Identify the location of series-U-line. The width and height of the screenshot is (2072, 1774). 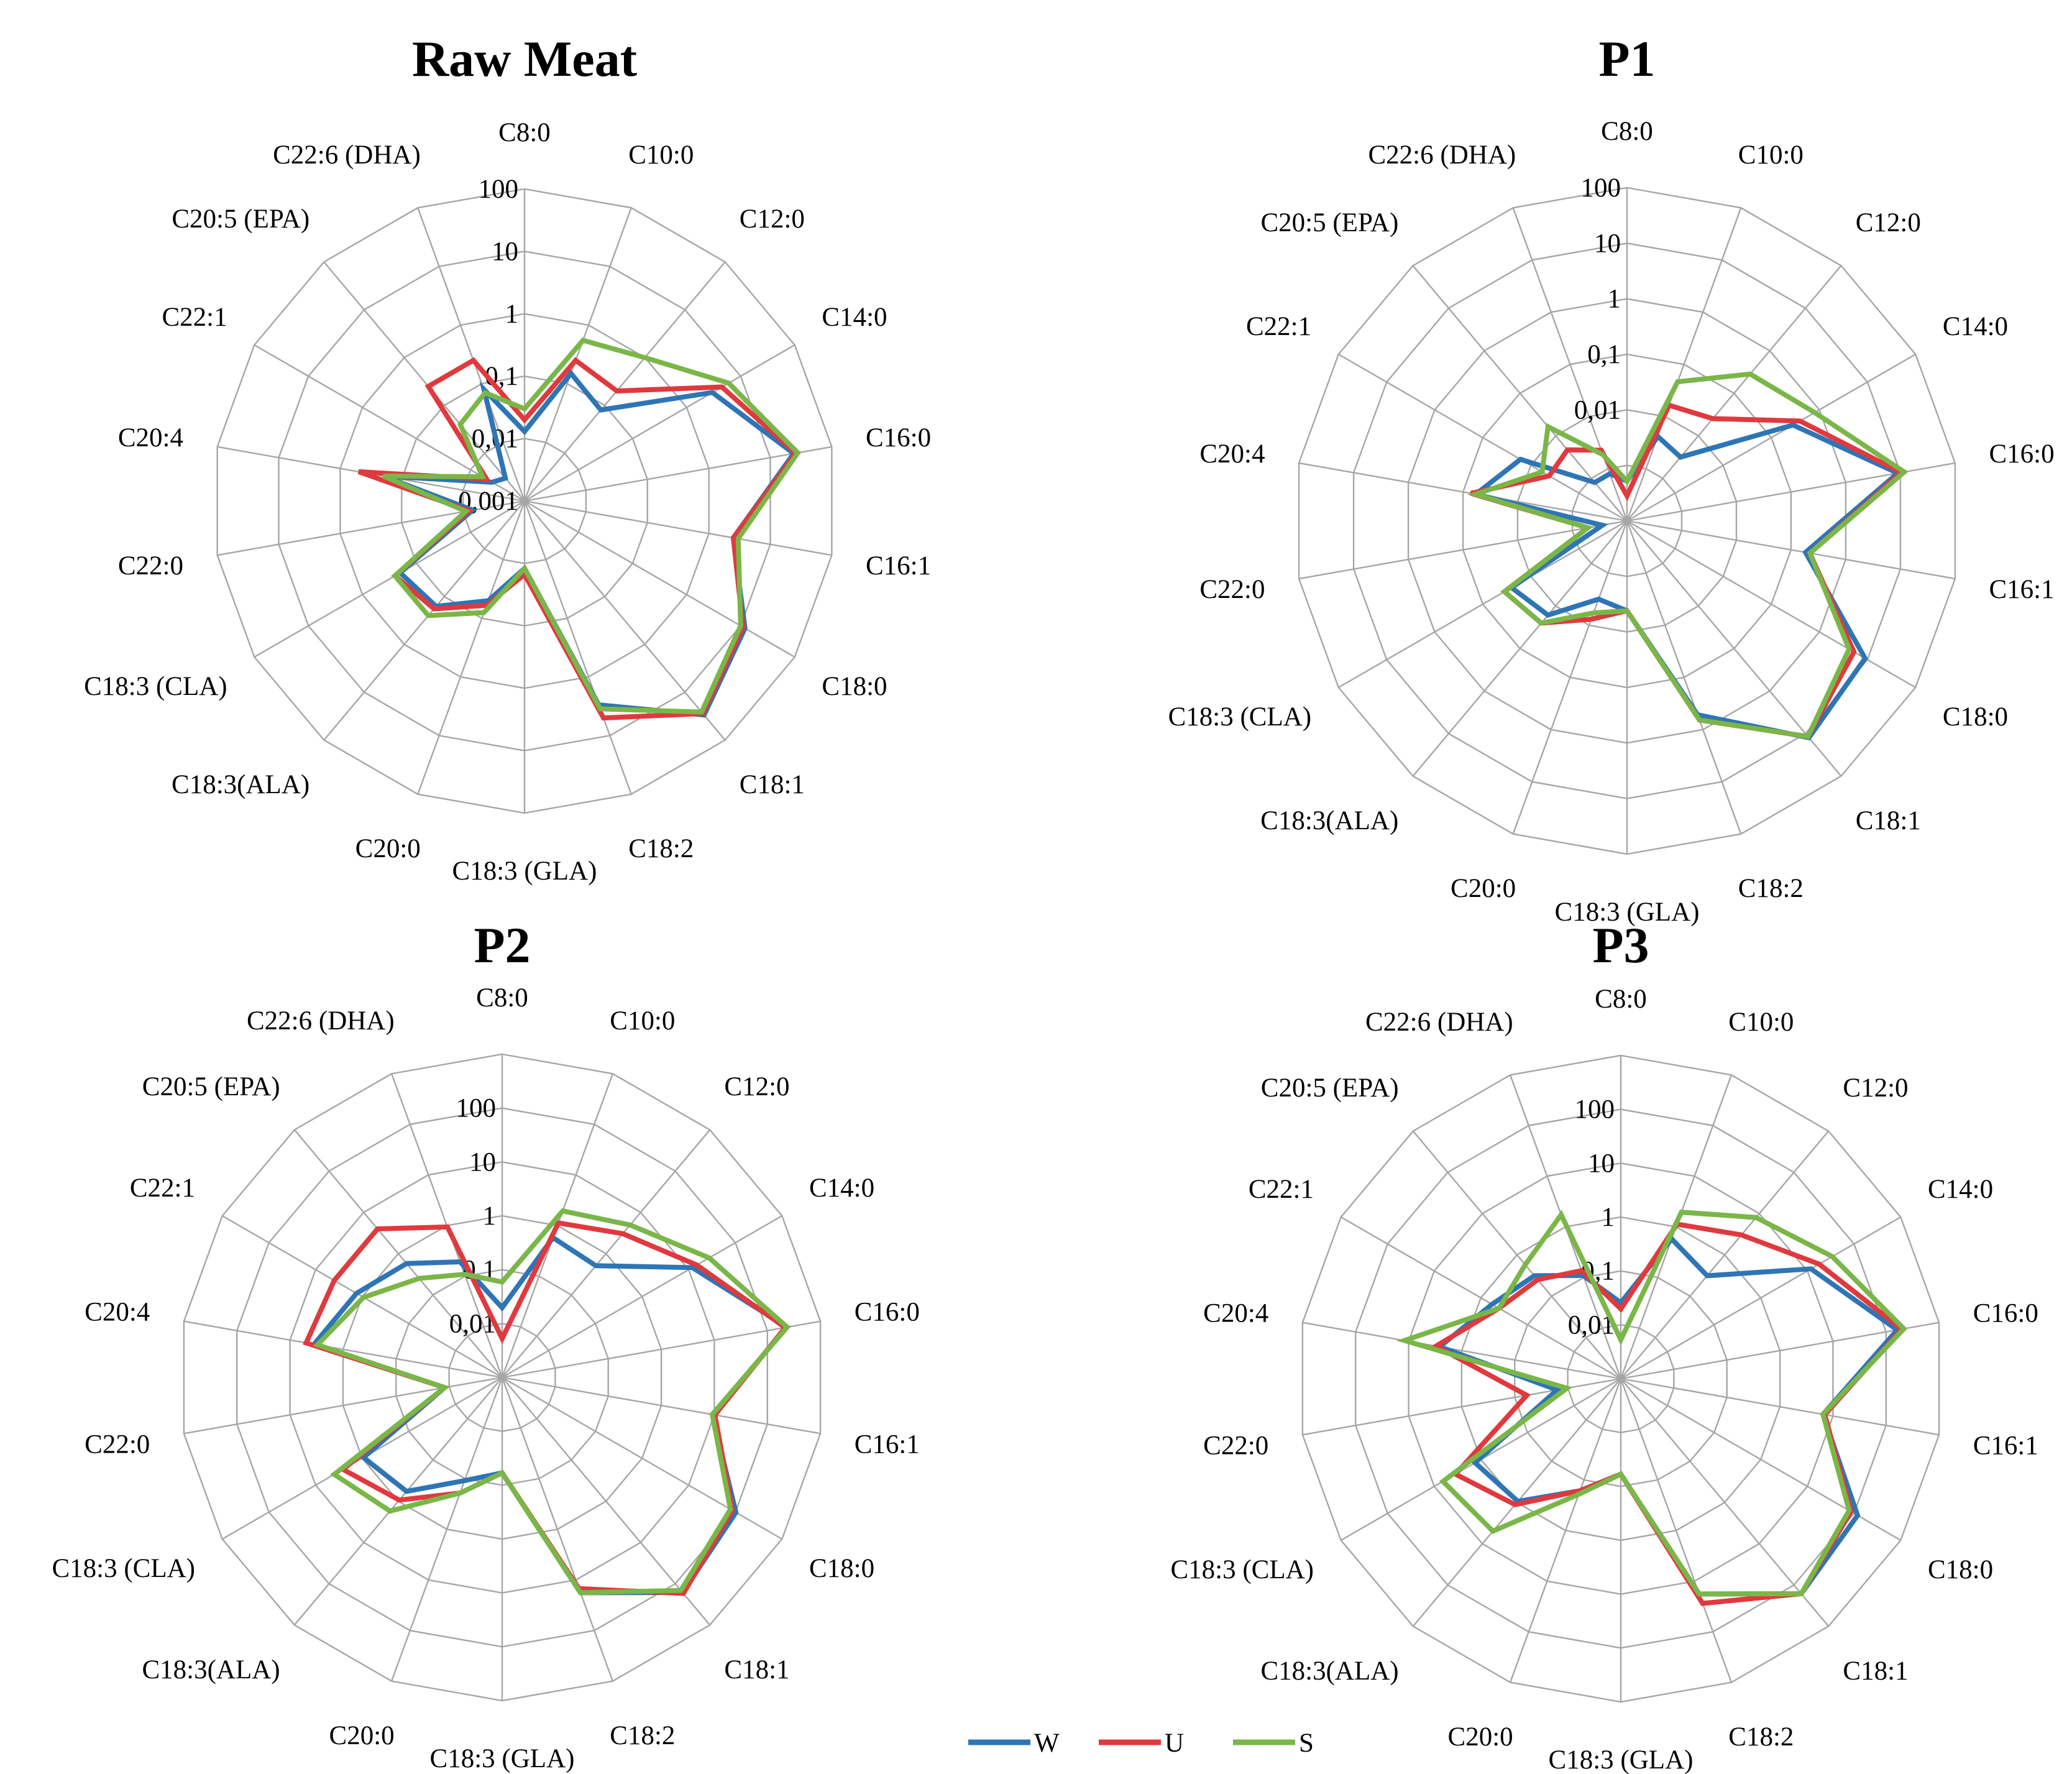
(578, 539).